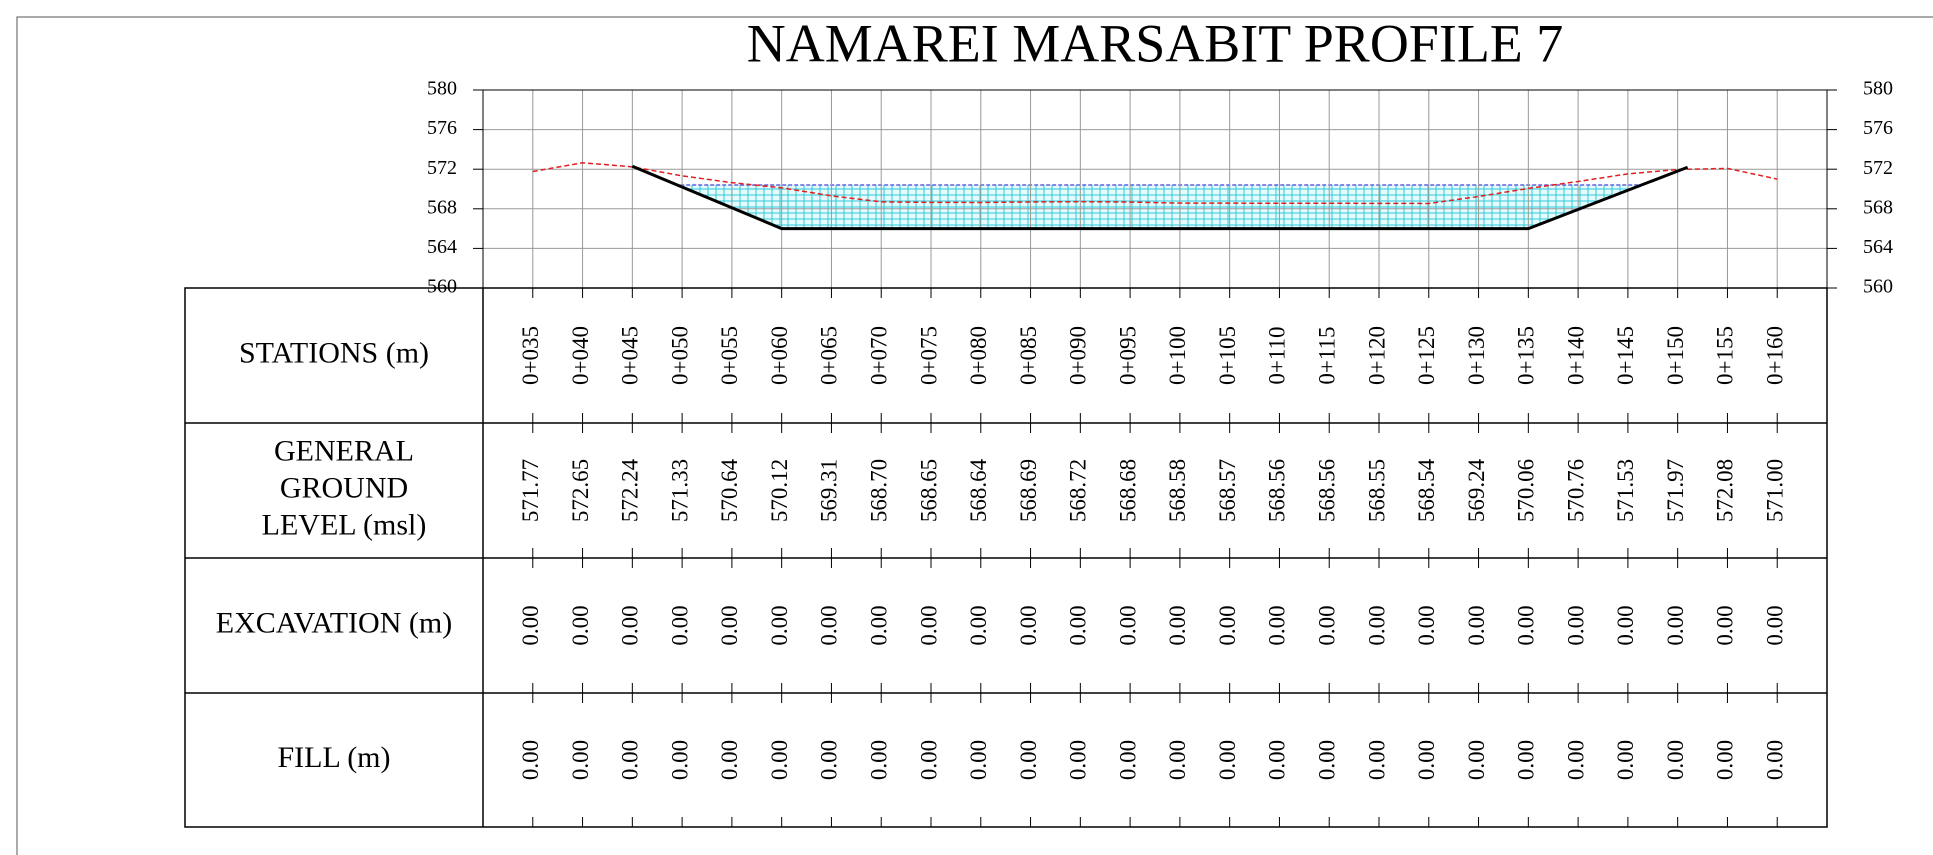 The image size is (1933, 855). What do you see at coordinates (442, 287) in the screenshot?
I see `y-tick-label: 560` at bounding box center [442, 287].